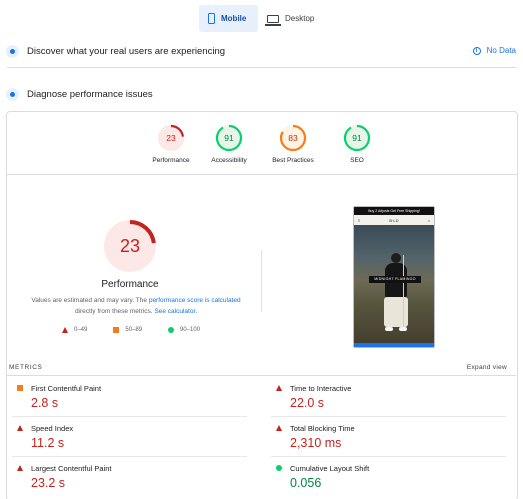  Describe the element at coordinates (129, 397) in the screenshot. I see `metric-first-contentful-paint: First Contentful Paint 2.8 s` at that location.